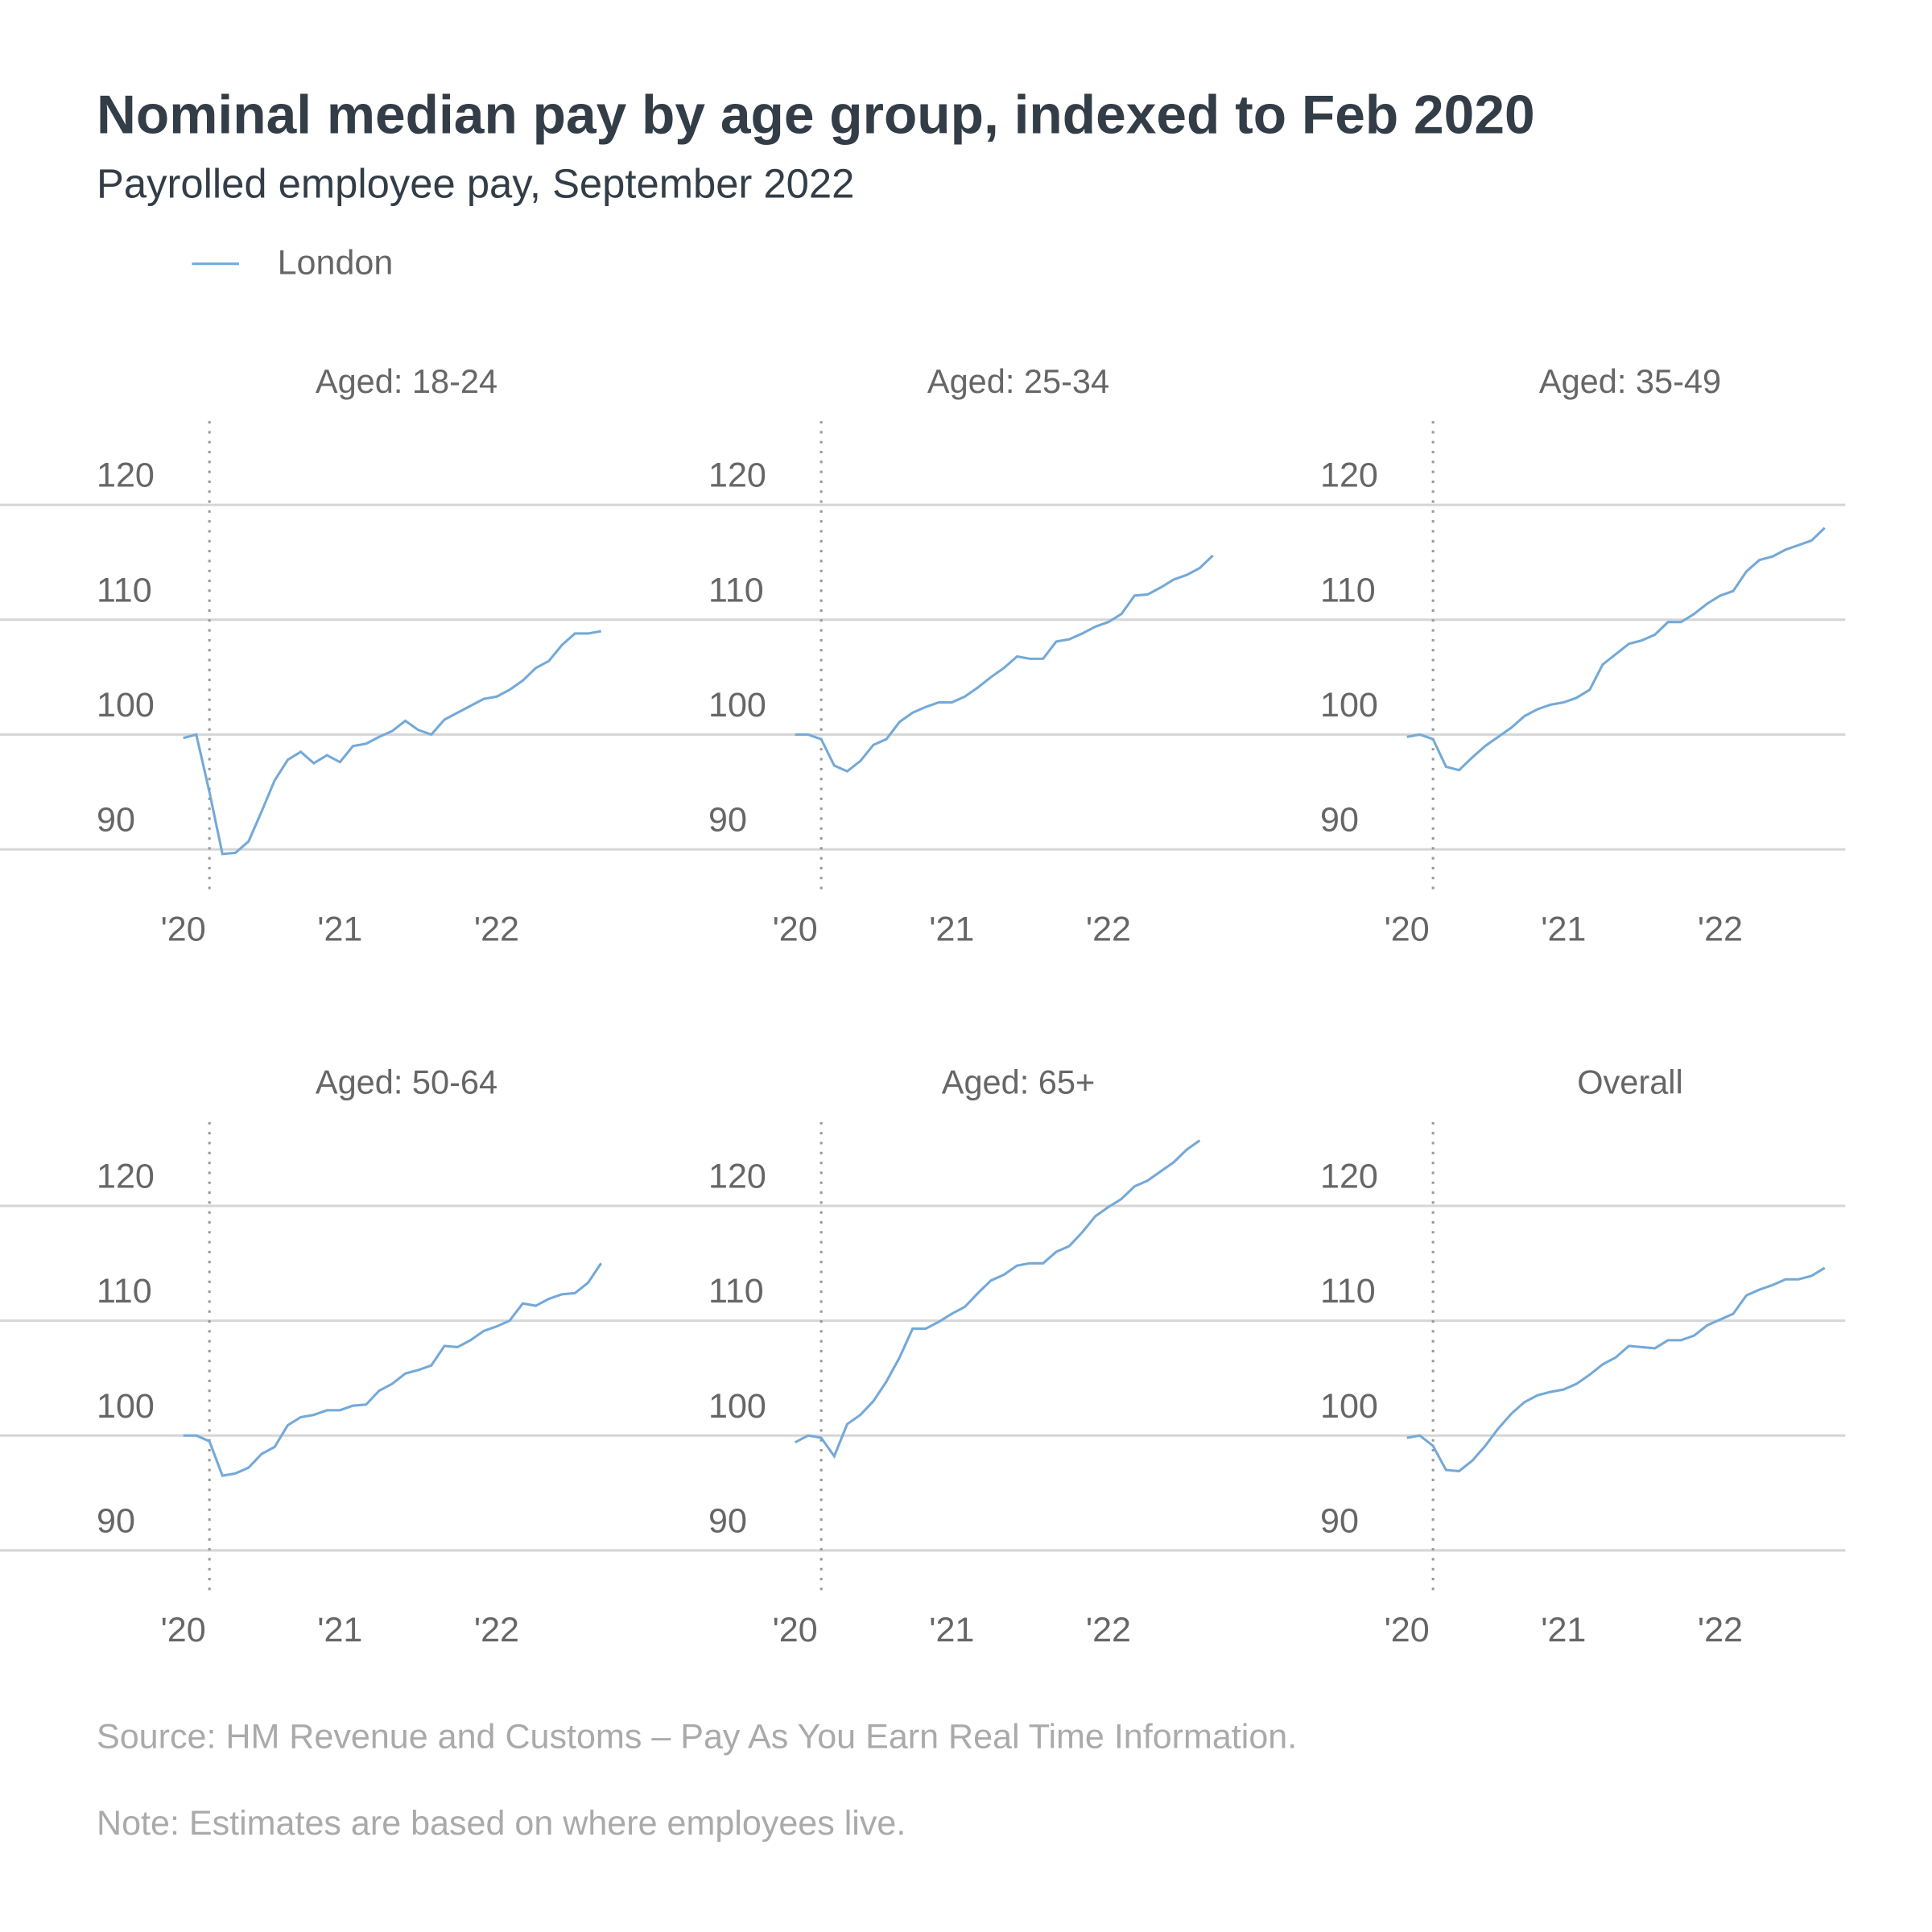 This screenshot has width=1932, height=1932. What do you see at coordinates (406, 1082) in the screenshot?
I see `panel-title: Aged: 50-64` at bounding box center [406, 1082].